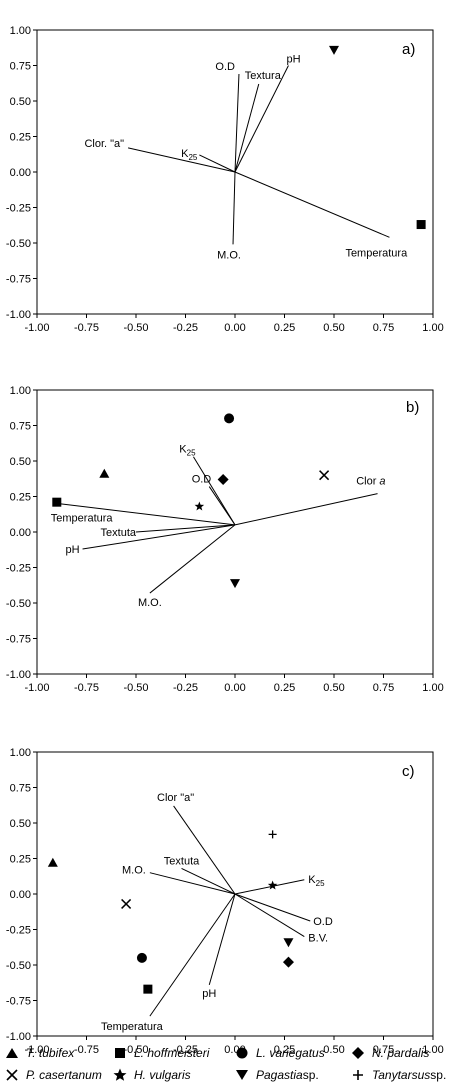 The width and height of the screenshot is (450, 1088). I want to click on cross-x-icon, so click(12, 1075).